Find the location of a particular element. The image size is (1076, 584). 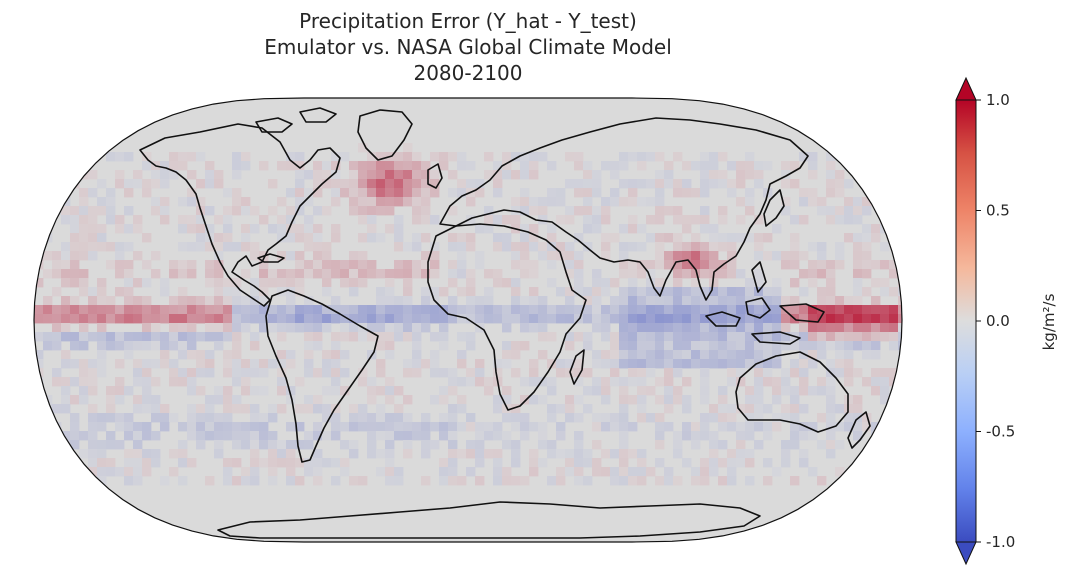

title-line-3: 2080-2100 is located at coordinates (468, 73).